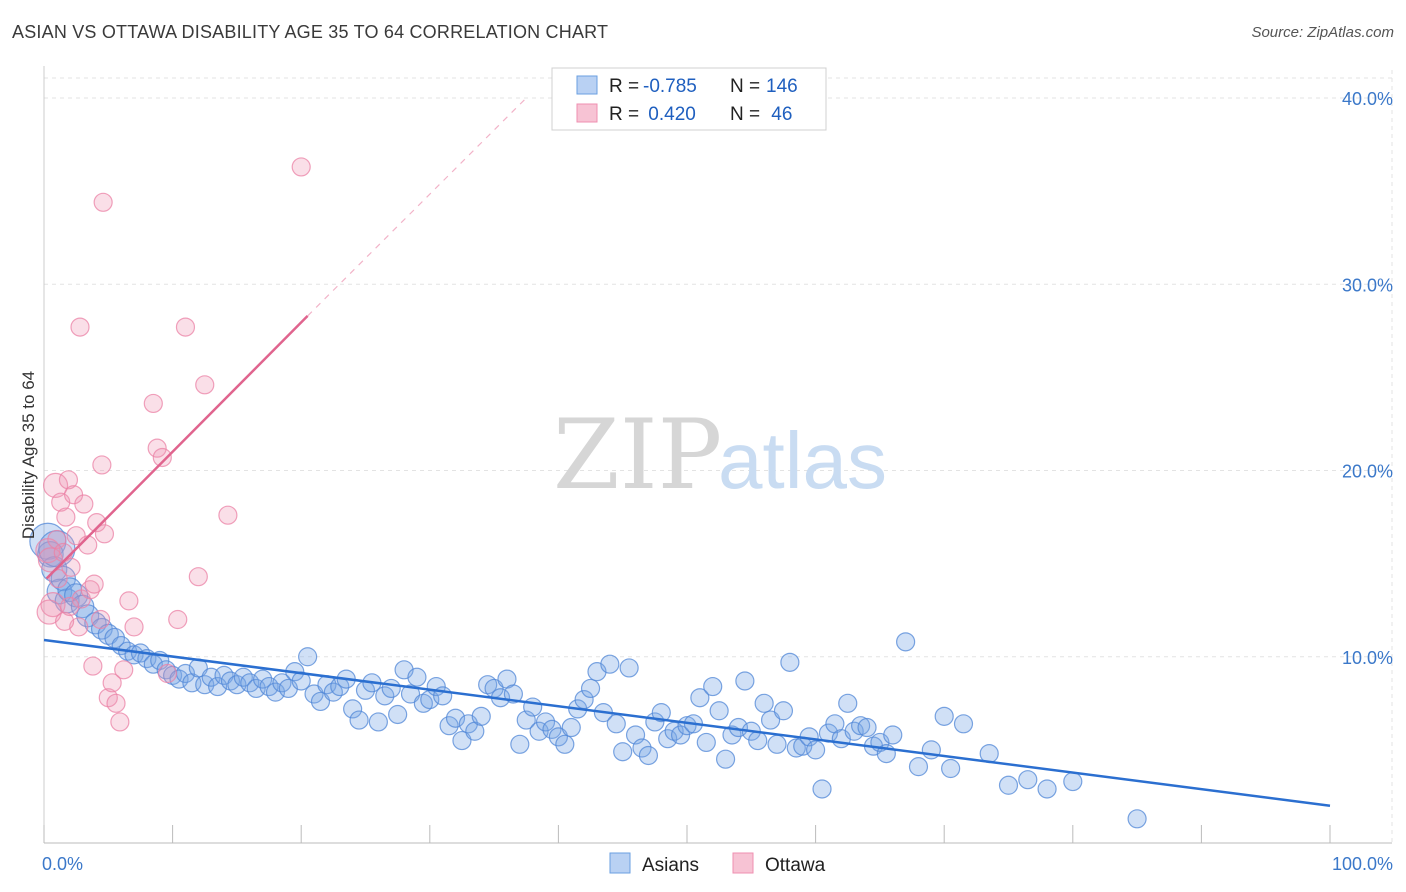 The width and height of the screenshot is (1406, 892). I want to click on legend-n-label-asians: N =, so click(745, 86).